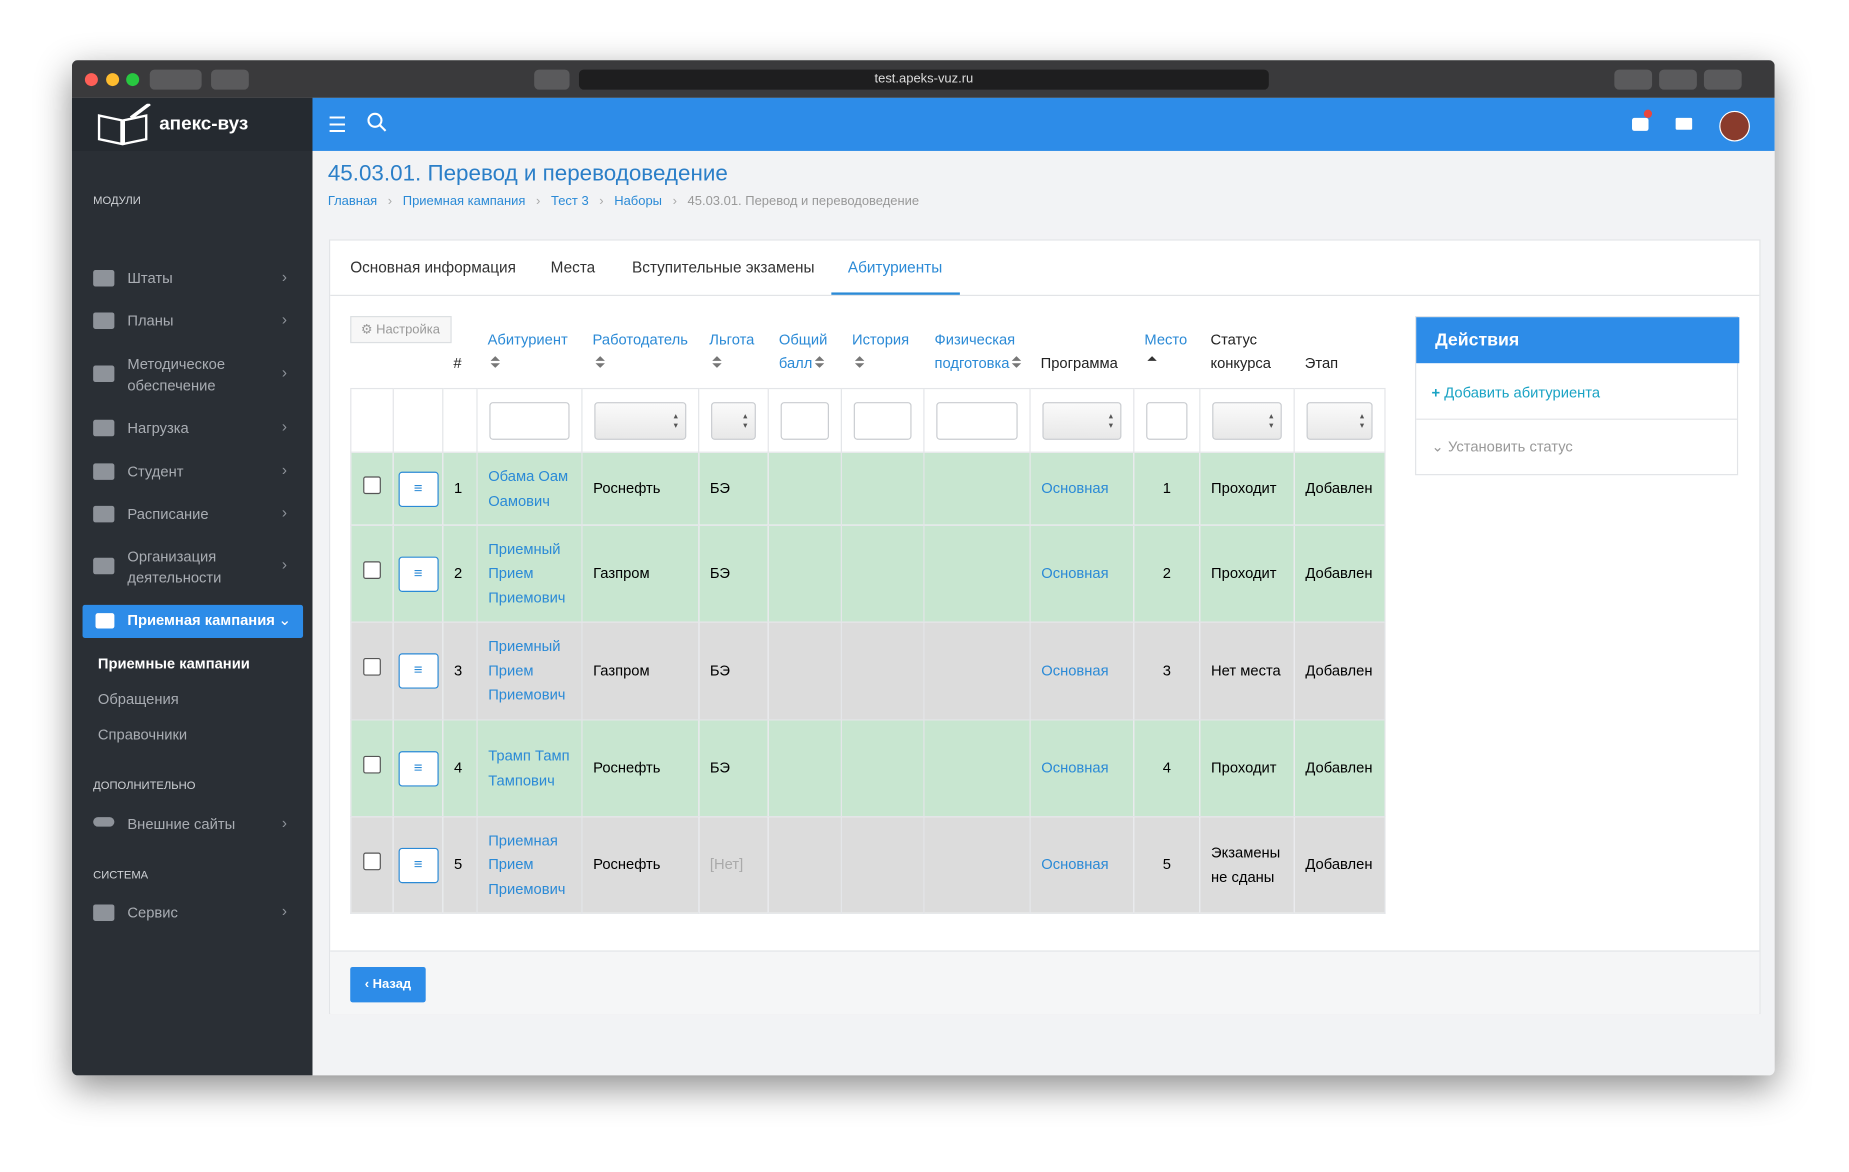  Describe the element at coordinates (150, 320) in the screenshot. I see `menu-item: Планы` at that location.